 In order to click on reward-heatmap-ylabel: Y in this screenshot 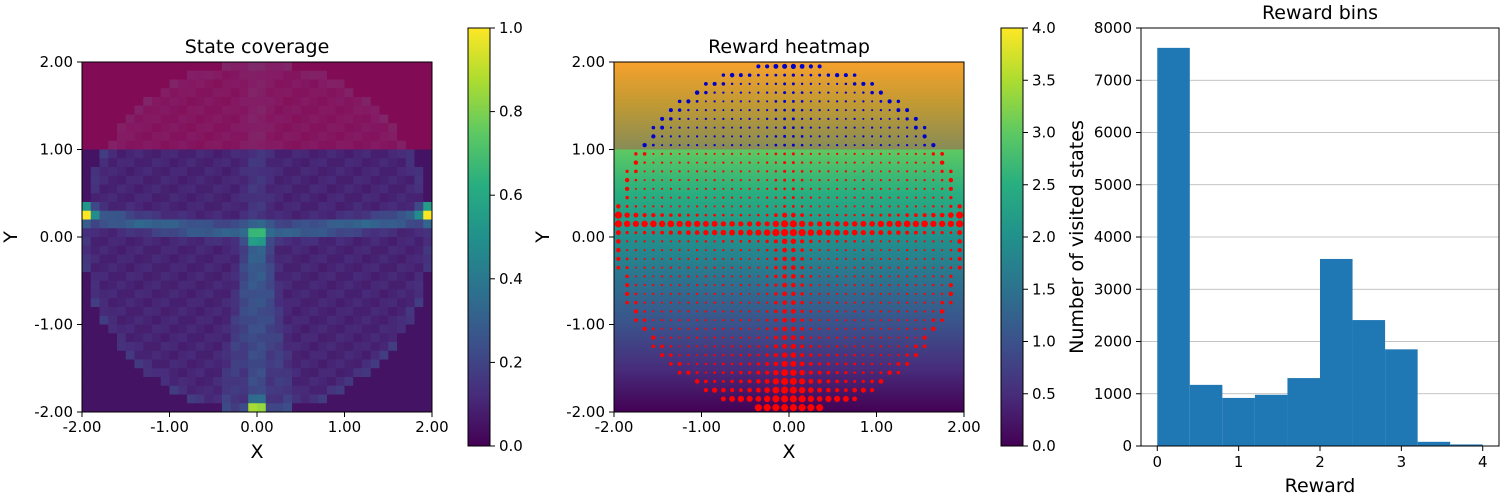, I will do `click(543, 237)`.